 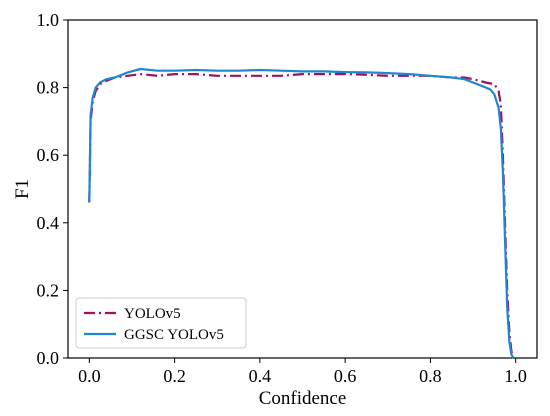 I want to click on y-tick-label: 0.4, so click(x=48, y=223).